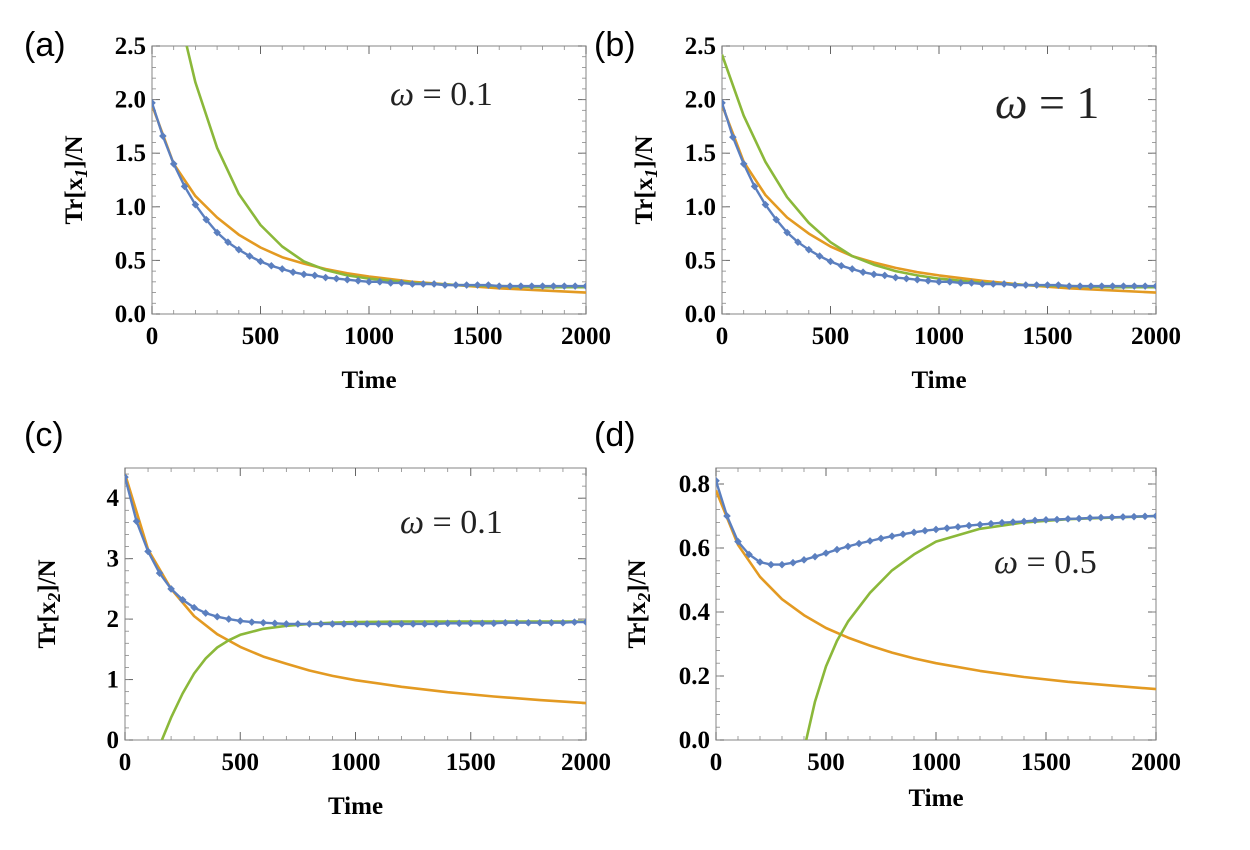  What do you see at coordinates (368, 380) in the screenshot?
I see `x-axis-title: Time` at bounding box center [368, 380].